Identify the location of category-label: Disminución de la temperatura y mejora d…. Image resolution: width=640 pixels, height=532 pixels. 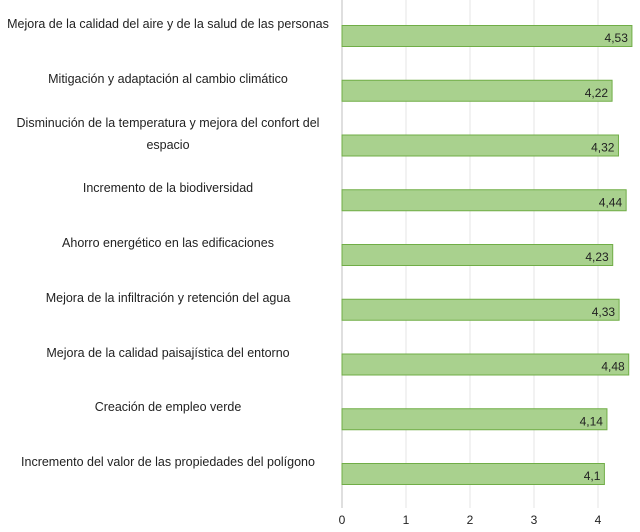
(168, 133).